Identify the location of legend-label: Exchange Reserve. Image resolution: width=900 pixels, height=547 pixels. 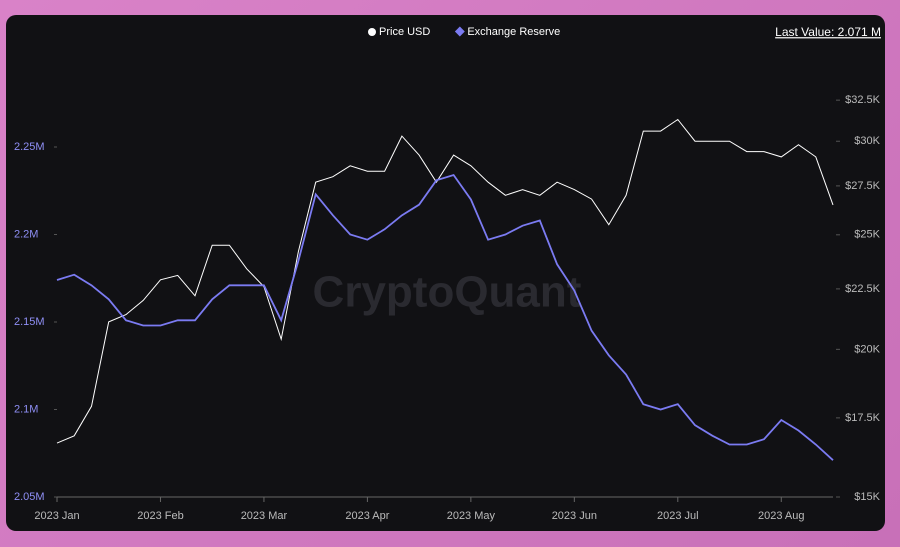
(513, 32).